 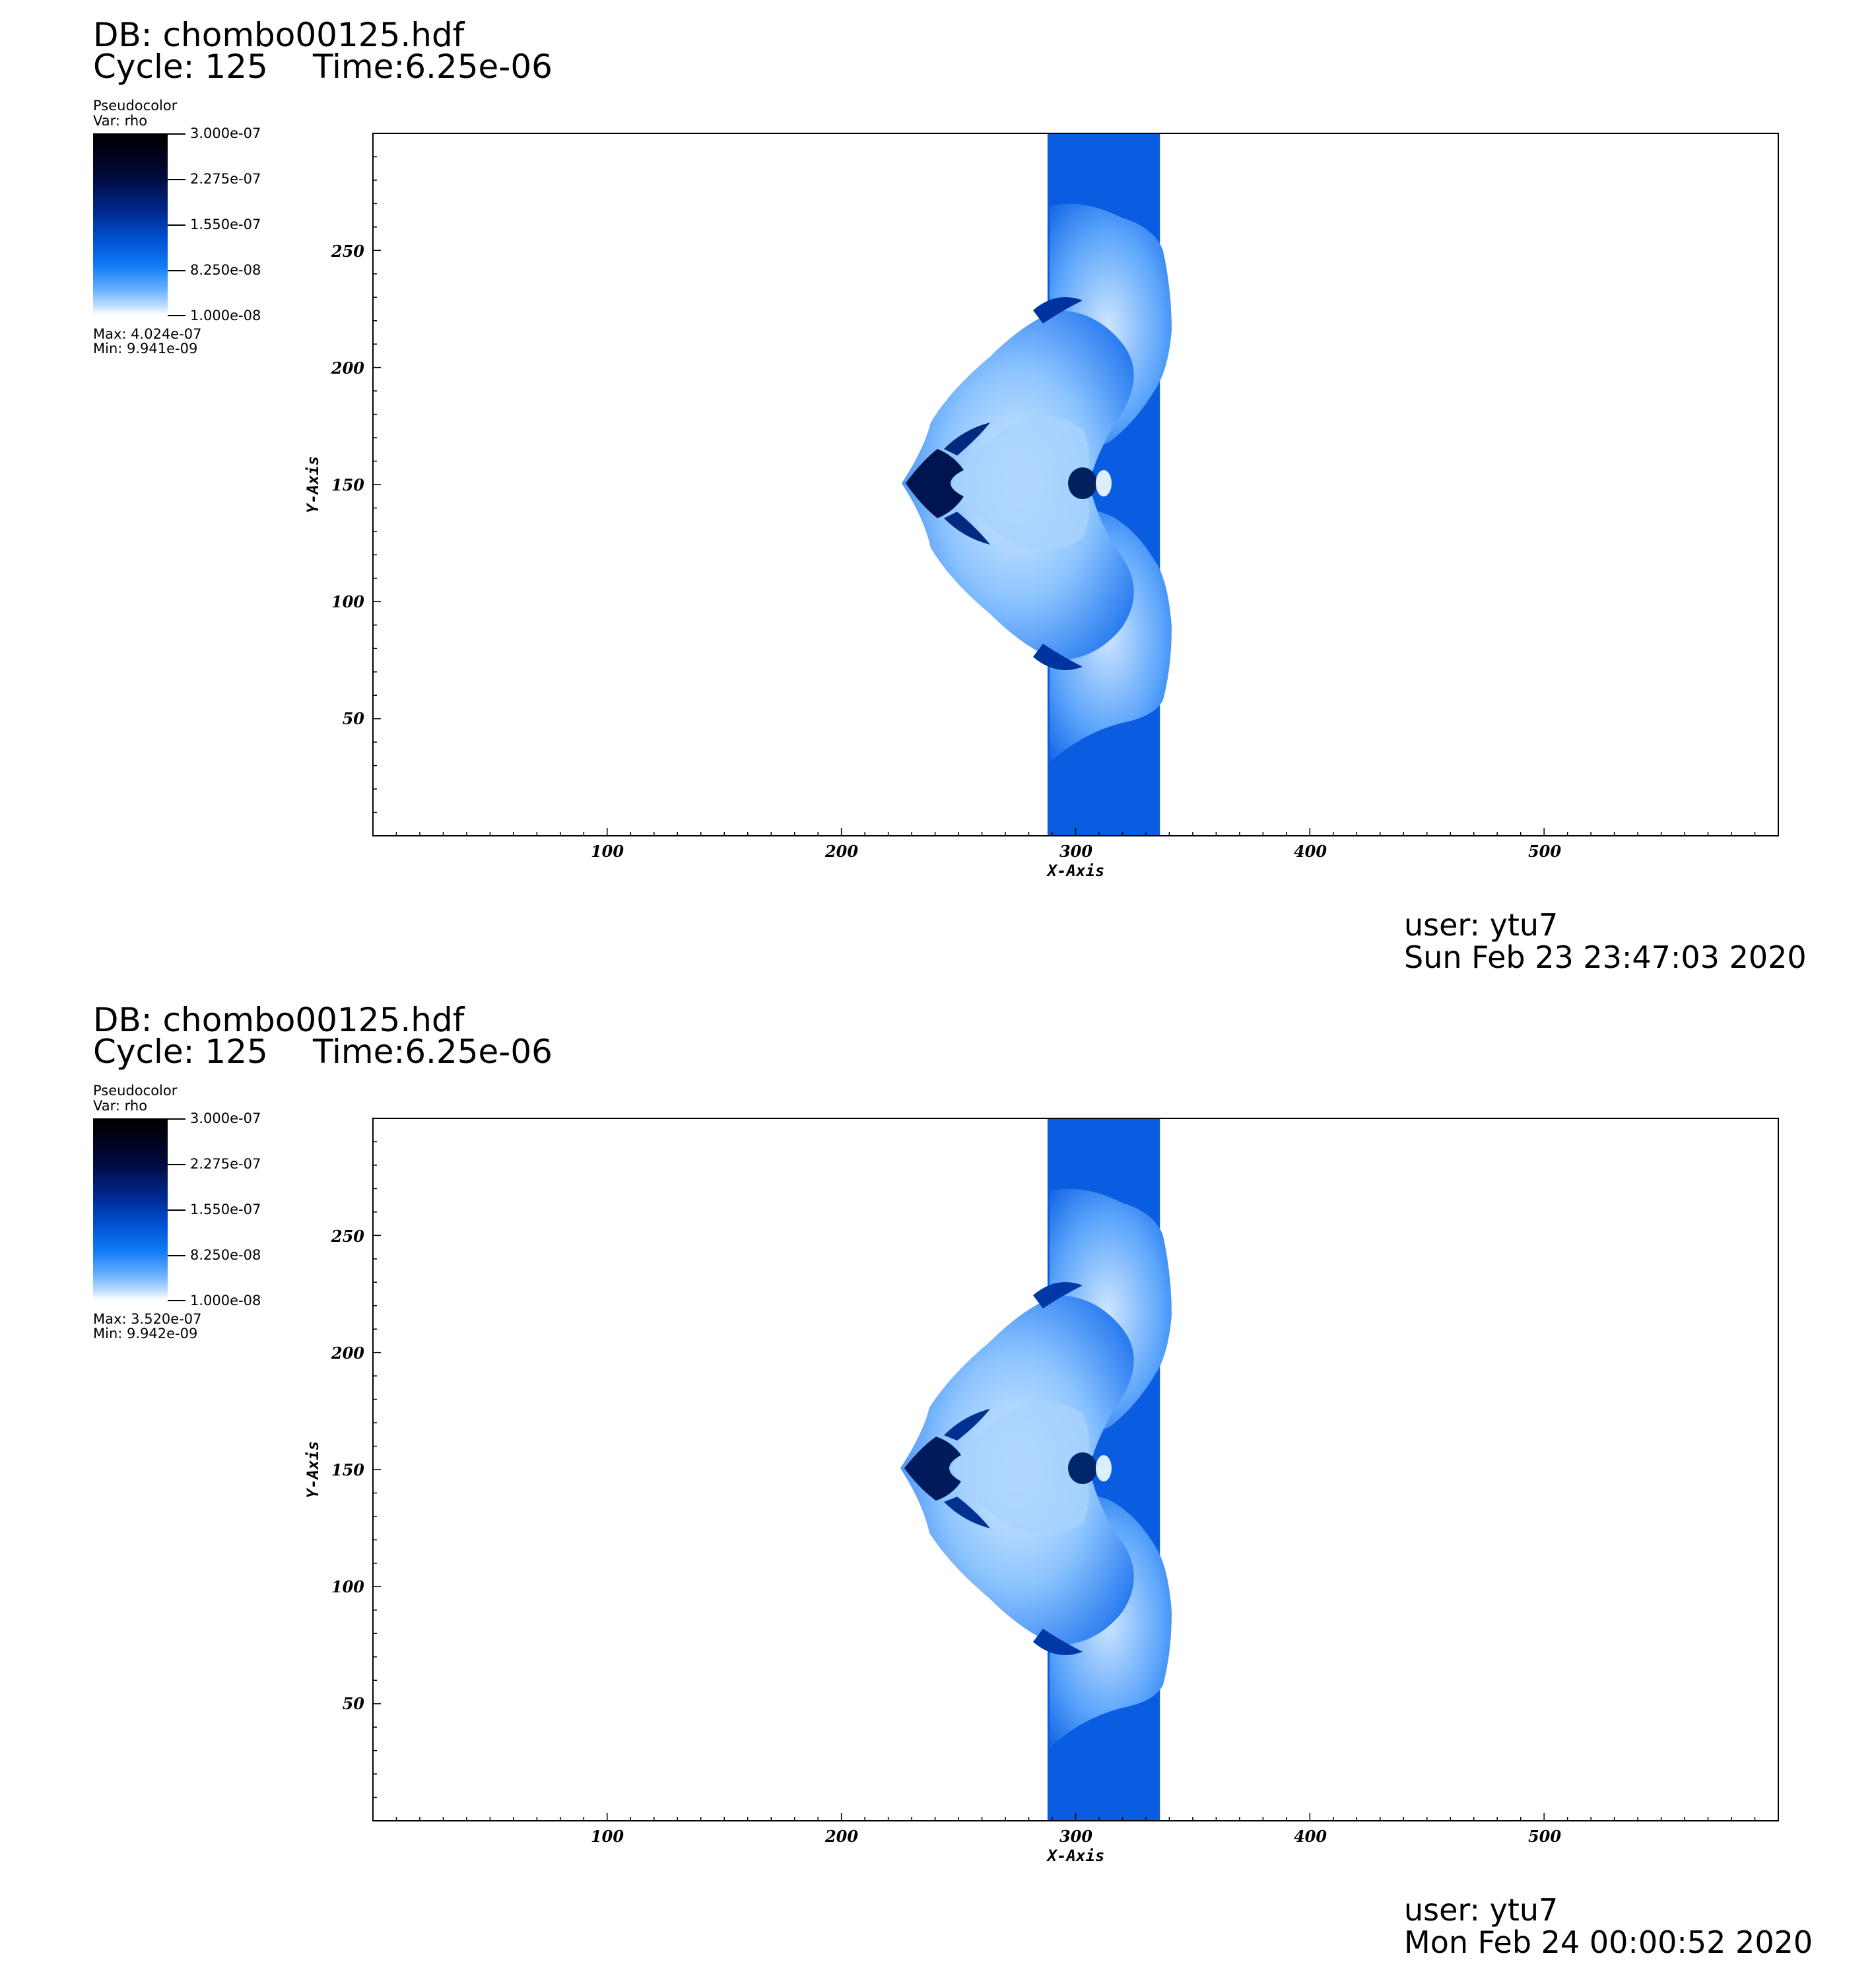 What do you see at coordinates (147, 1319) in the screenshot?
I see `legend-max: Max: 3.520e-07` at bounding box center [147, 1319].